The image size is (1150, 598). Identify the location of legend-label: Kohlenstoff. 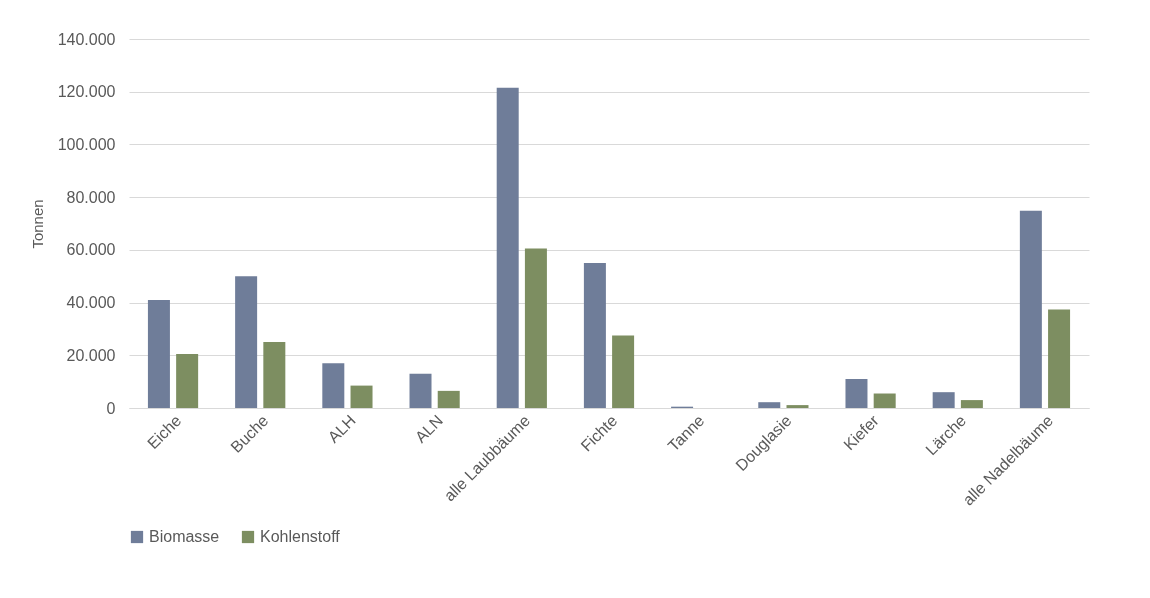
(300, 536).